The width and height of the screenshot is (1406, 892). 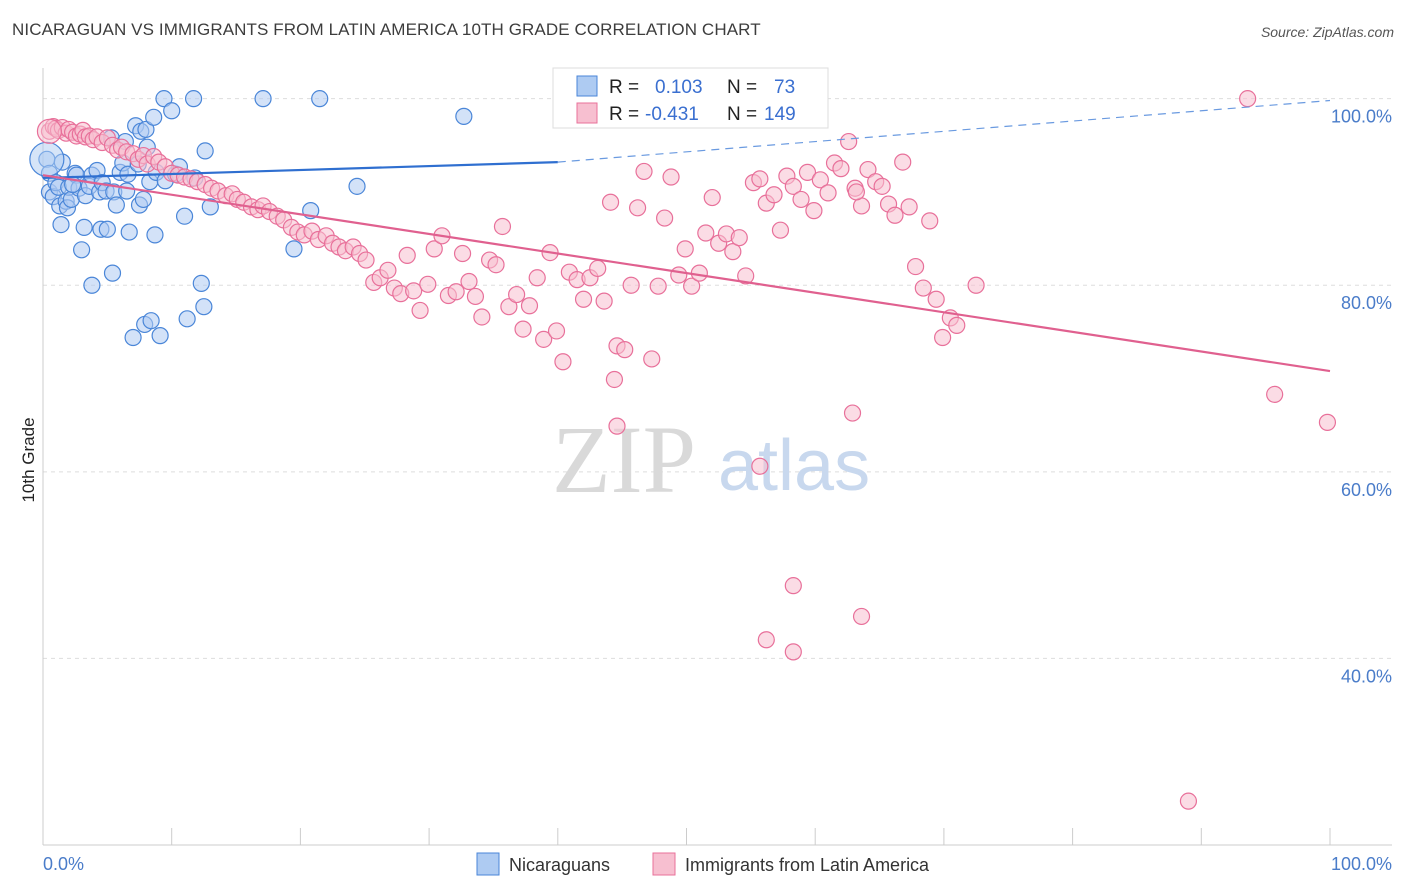 I want to click on x-tick-label-max: 100.0%, so click(x=1361, y=864).